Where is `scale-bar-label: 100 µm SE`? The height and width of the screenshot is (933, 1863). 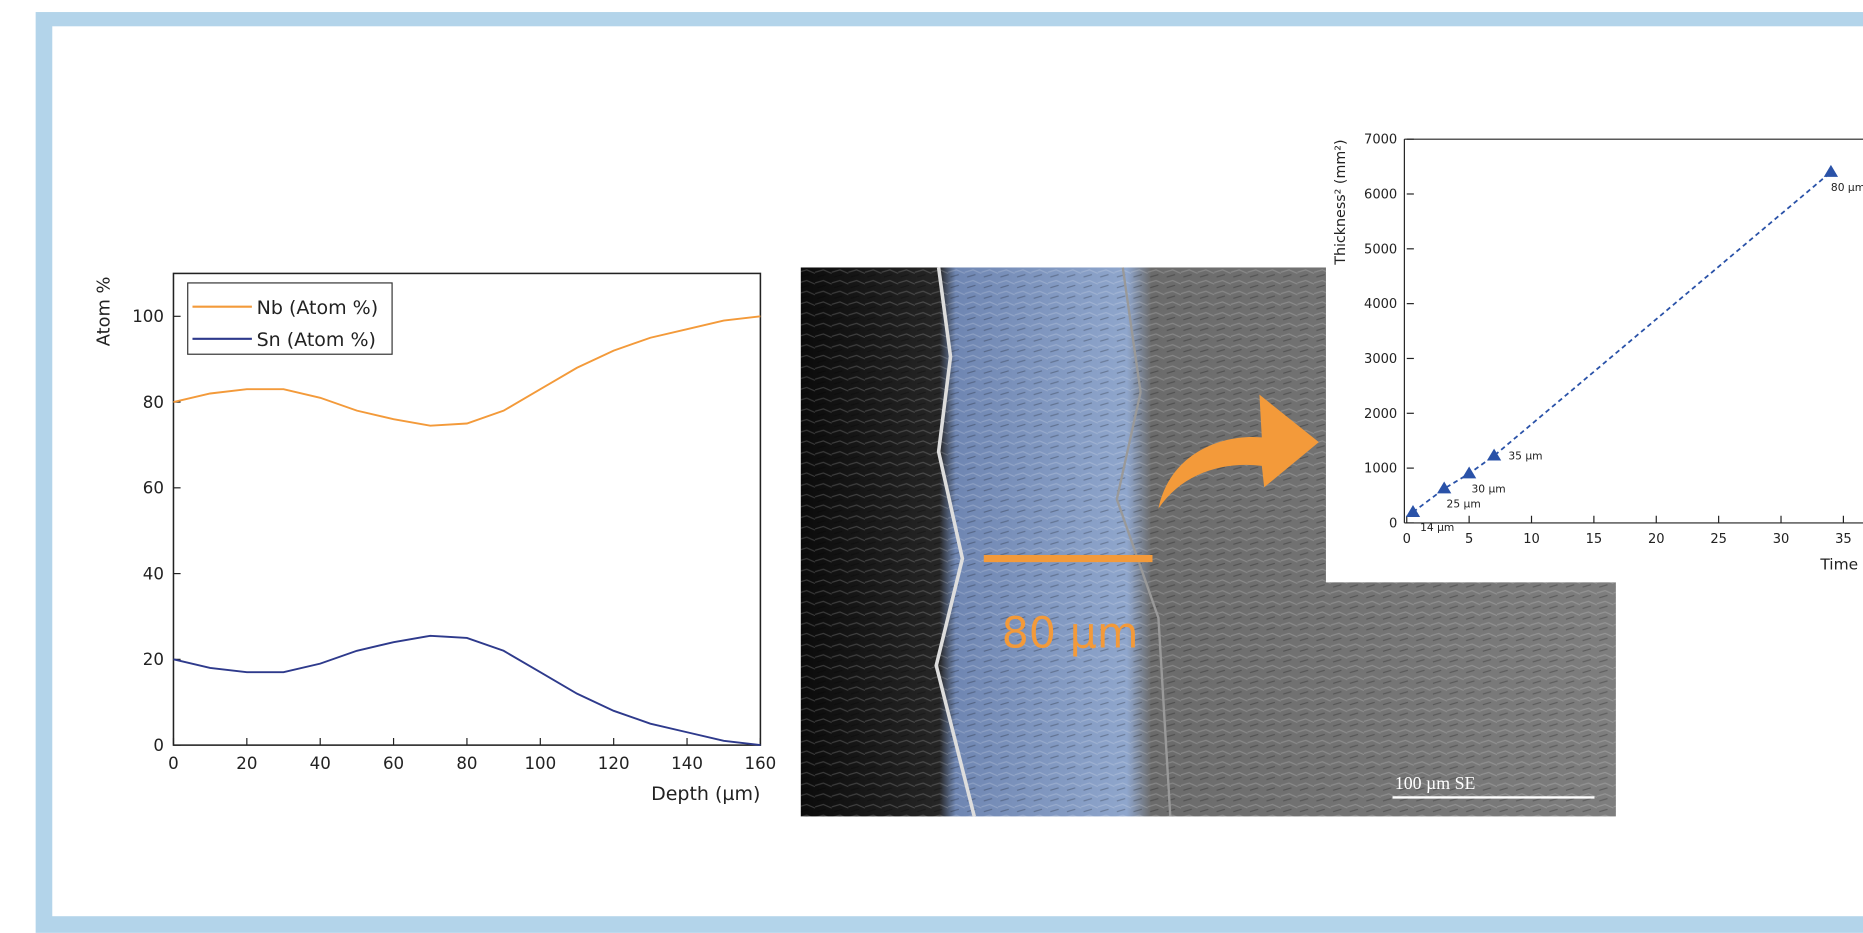 scale-bar-label: 100 µm SE is located at coordinates (1435, 783).